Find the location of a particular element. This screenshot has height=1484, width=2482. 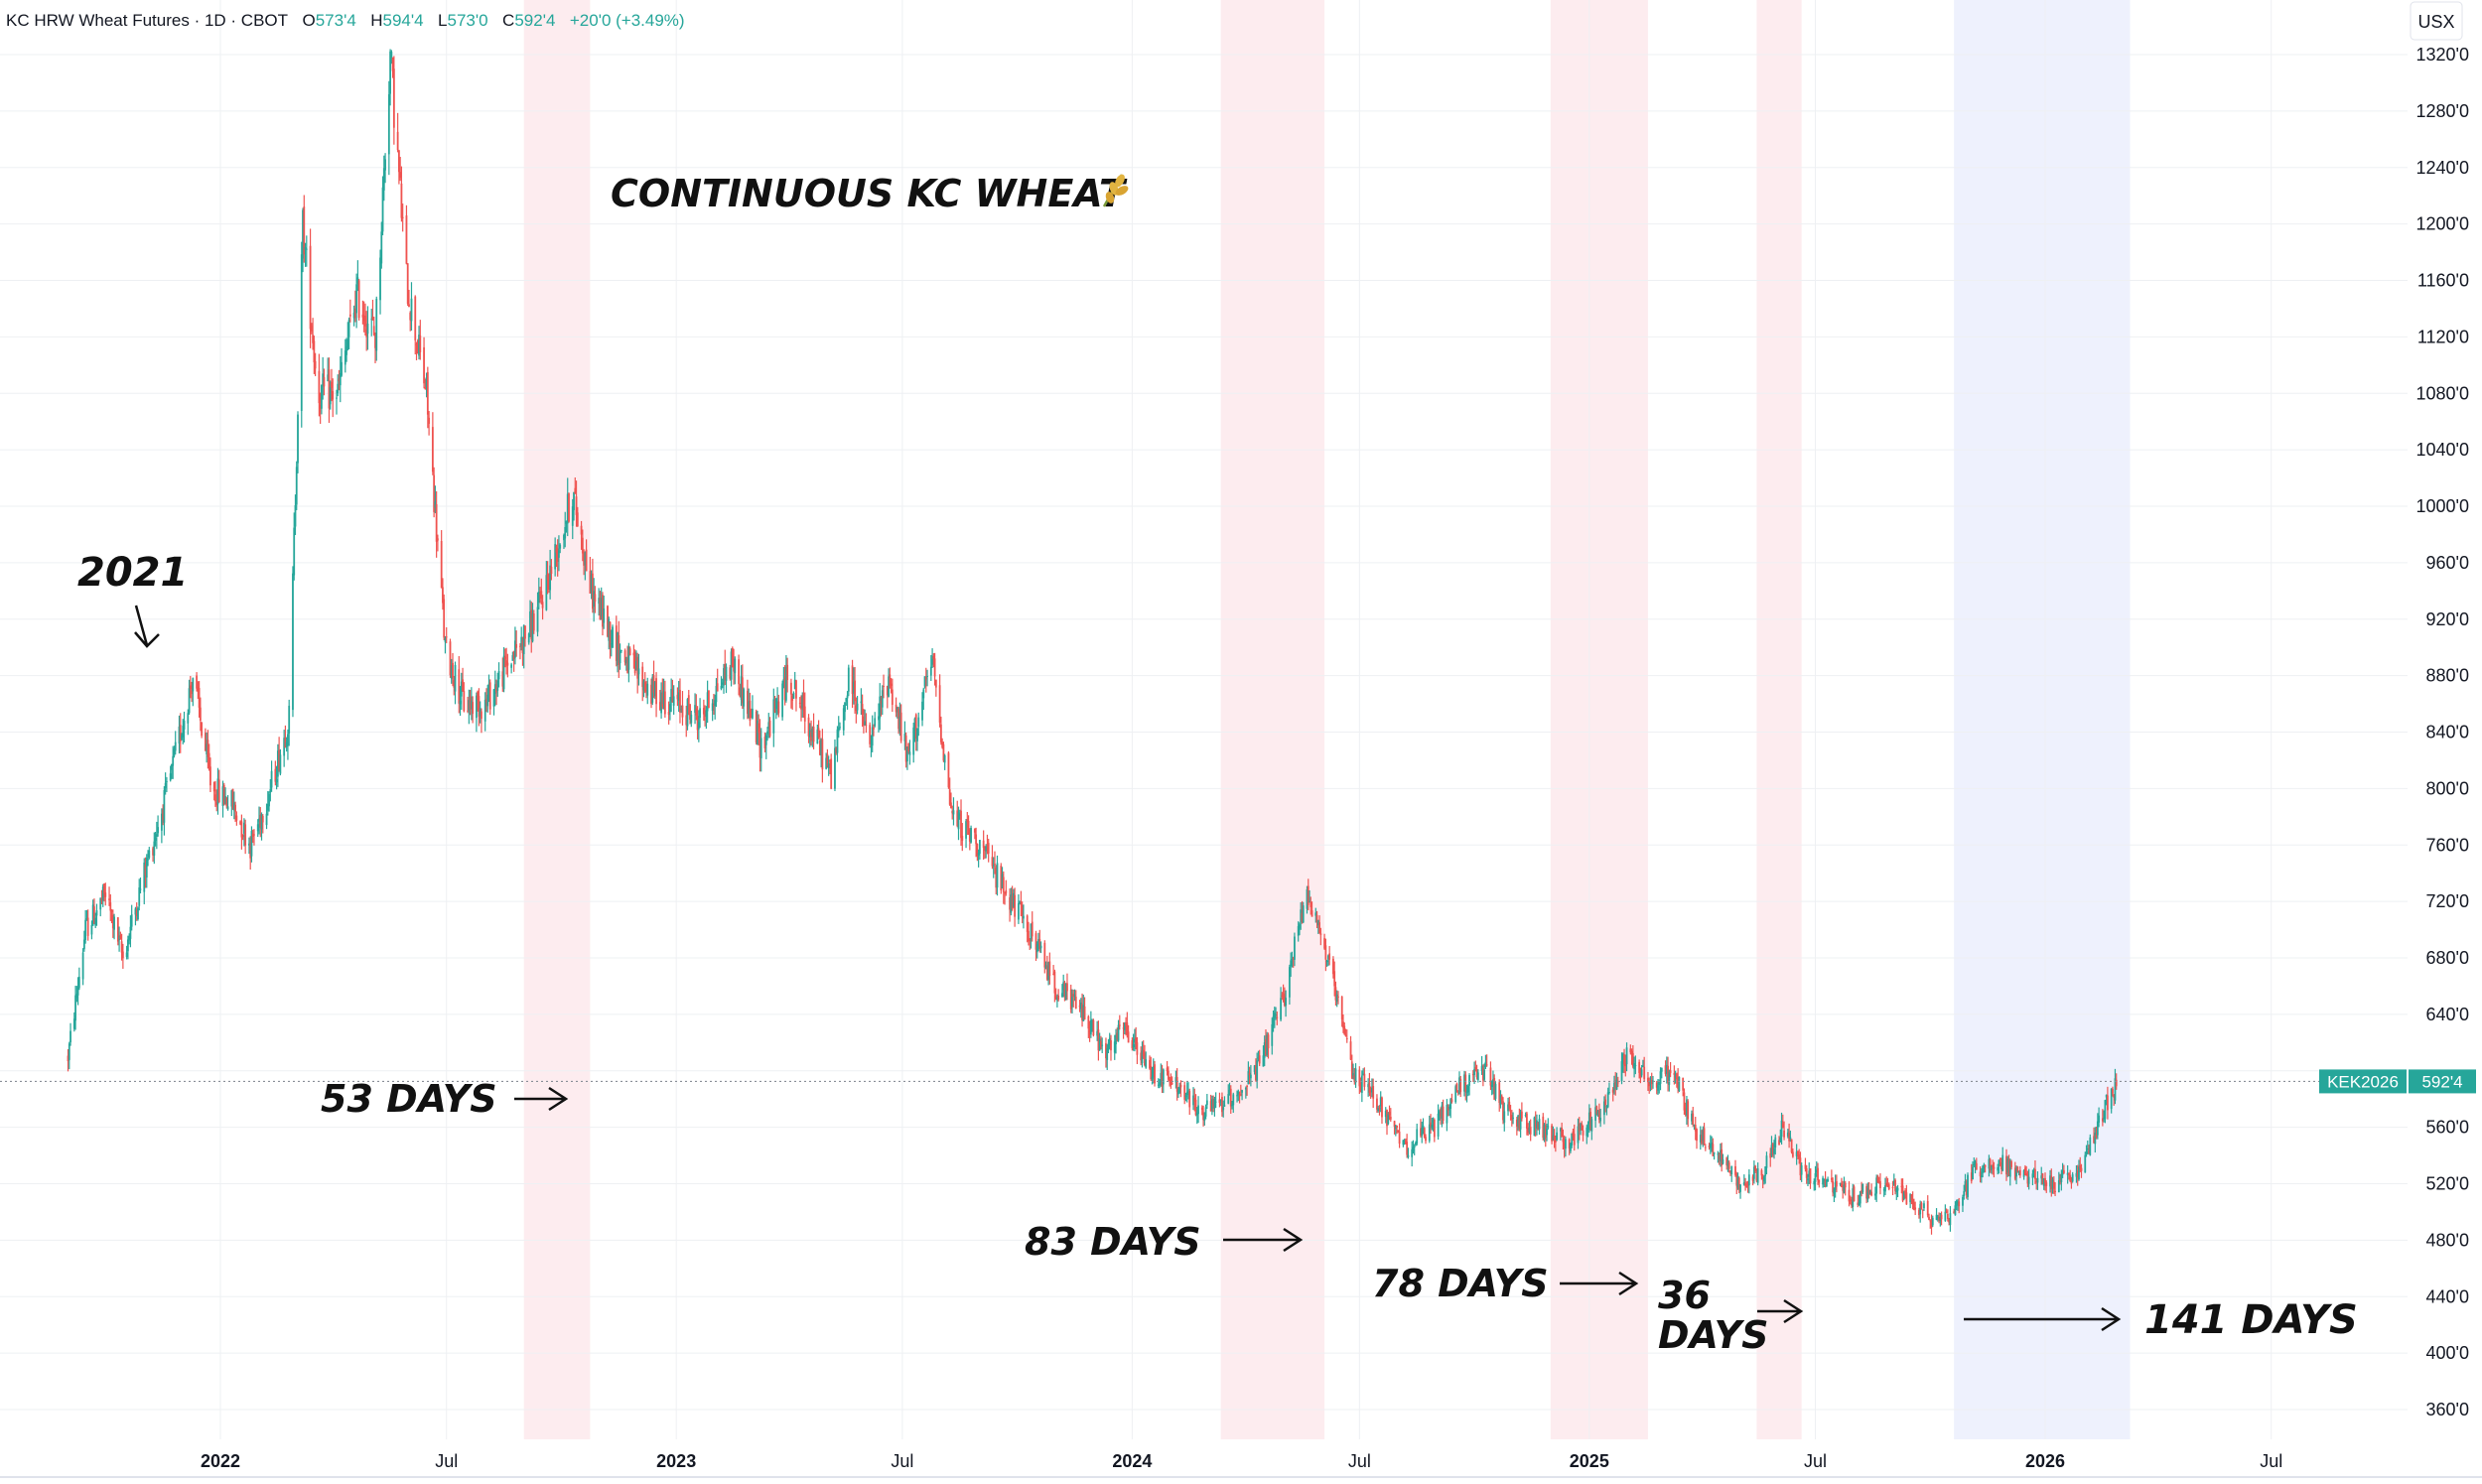

x-tick-label: 2026 is located at coordinates (2045, 1461).